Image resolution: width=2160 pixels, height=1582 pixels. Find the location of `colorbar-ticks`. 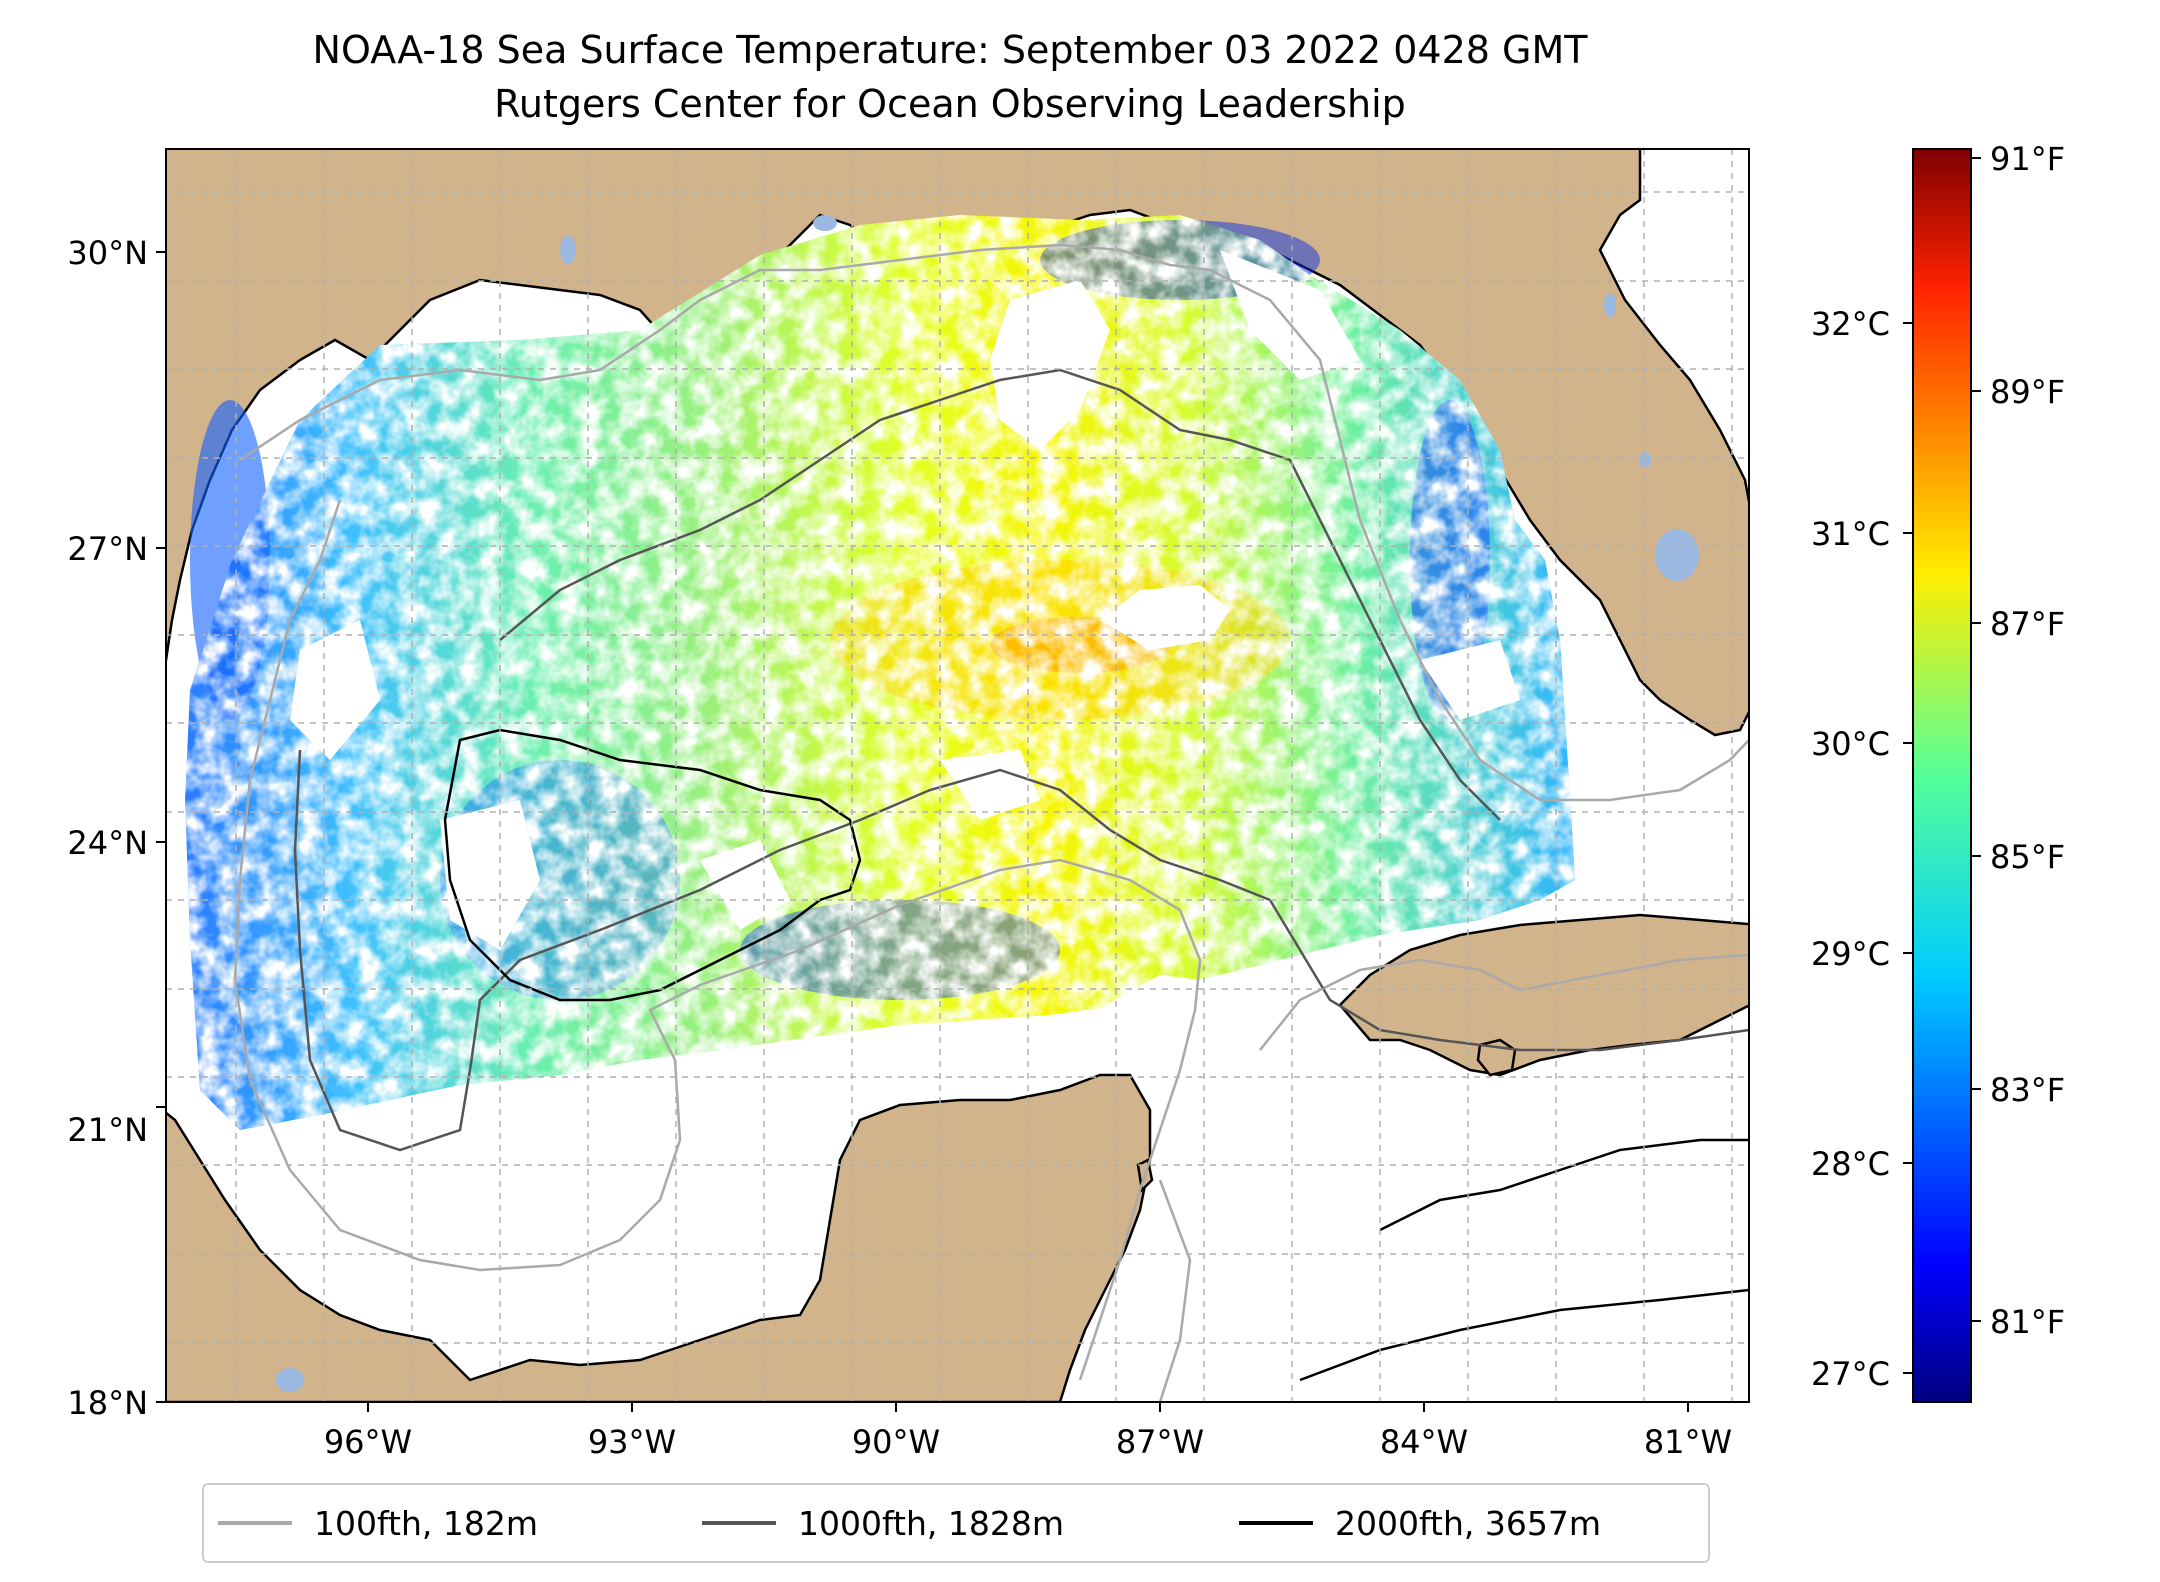

colorbar-ticks is located at coordinates (1942, 765).